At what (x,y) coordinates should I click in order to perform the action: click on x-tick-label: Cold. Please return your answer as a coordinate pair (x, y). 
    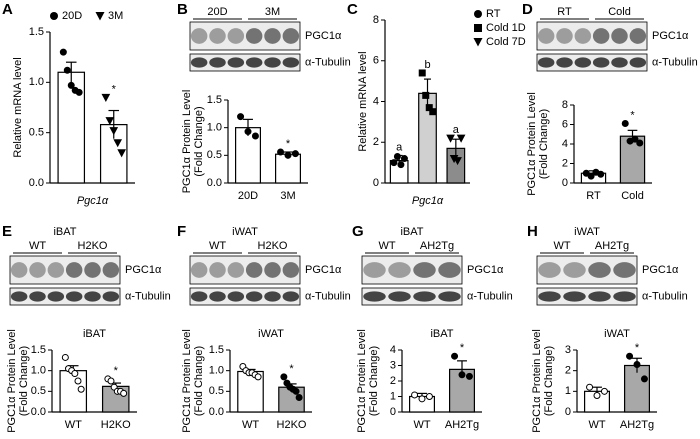
    Looking at the image, I should click on (632, 196).